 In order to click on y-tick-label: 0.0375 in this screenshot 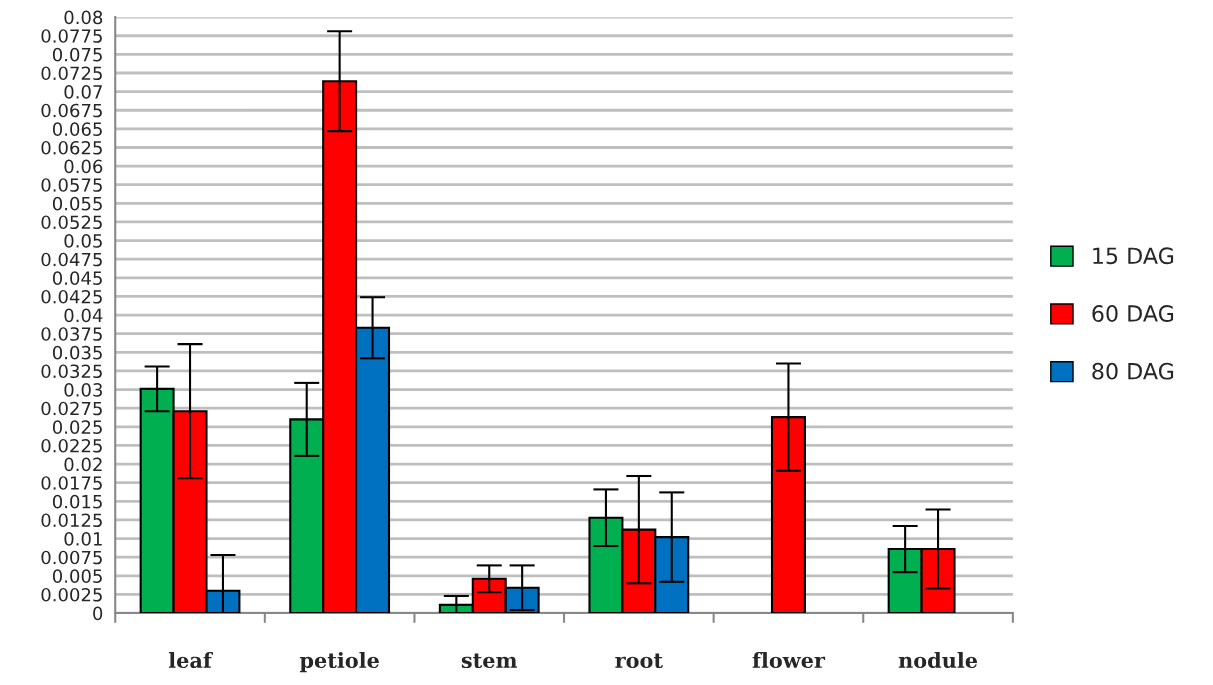, I will do `click(71, 334)`.